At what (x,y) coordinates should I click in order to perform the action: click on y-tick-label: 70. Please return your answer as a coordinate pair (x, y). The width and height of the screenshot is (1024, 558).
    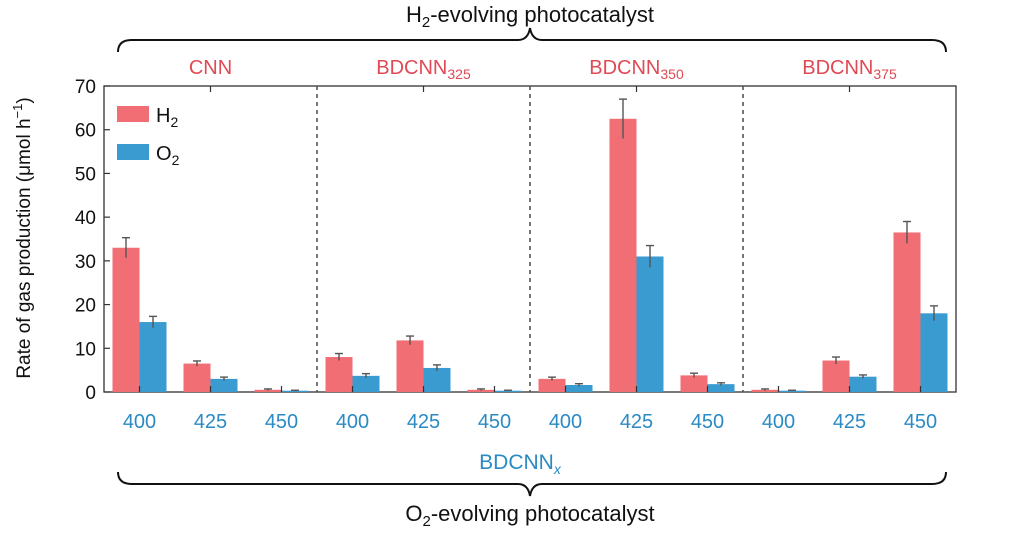
    Looking at the image, I should click on (85, 87).